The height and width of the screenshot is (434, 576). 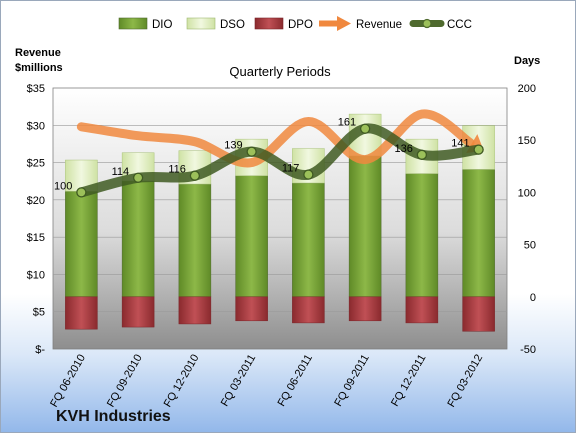 What do you see at coordinates (39, 60) in the screenshot?
I see `left-axis-title: Revenue $millions` at bounding box center [39, 60].